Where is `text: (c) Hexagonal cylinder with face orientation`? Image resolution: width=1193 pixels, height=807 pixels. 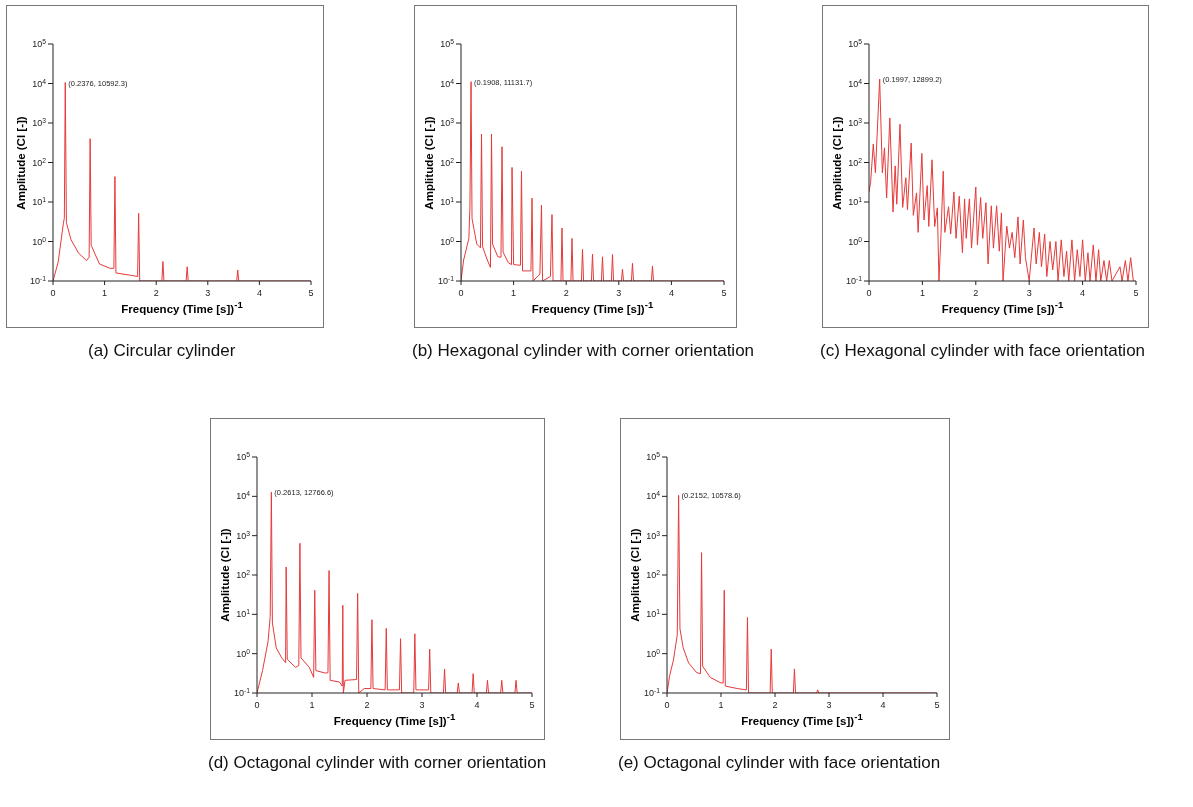 text: (c) Hexagonal cylinder with face orientation is located at coordinates (983, 351).